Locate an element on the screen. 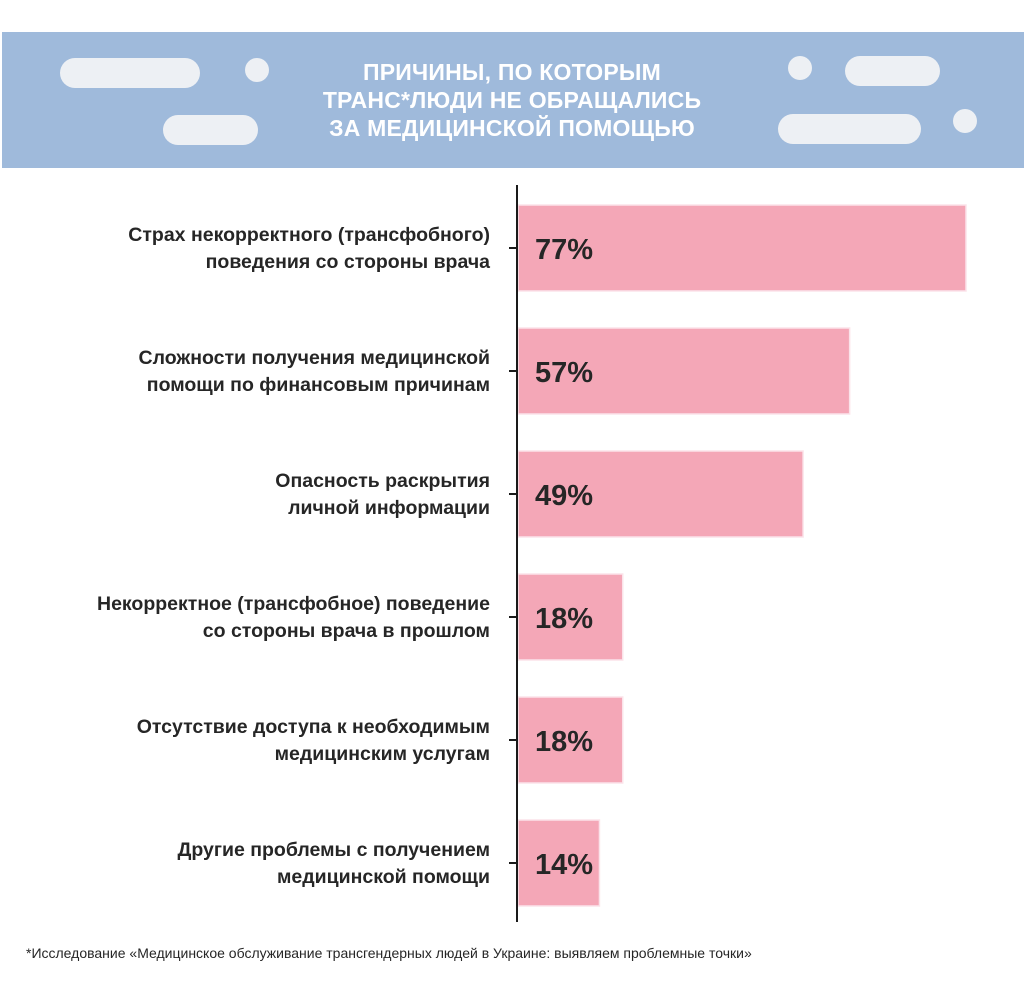  value-label: 57% is located at coordinates (564, 373).